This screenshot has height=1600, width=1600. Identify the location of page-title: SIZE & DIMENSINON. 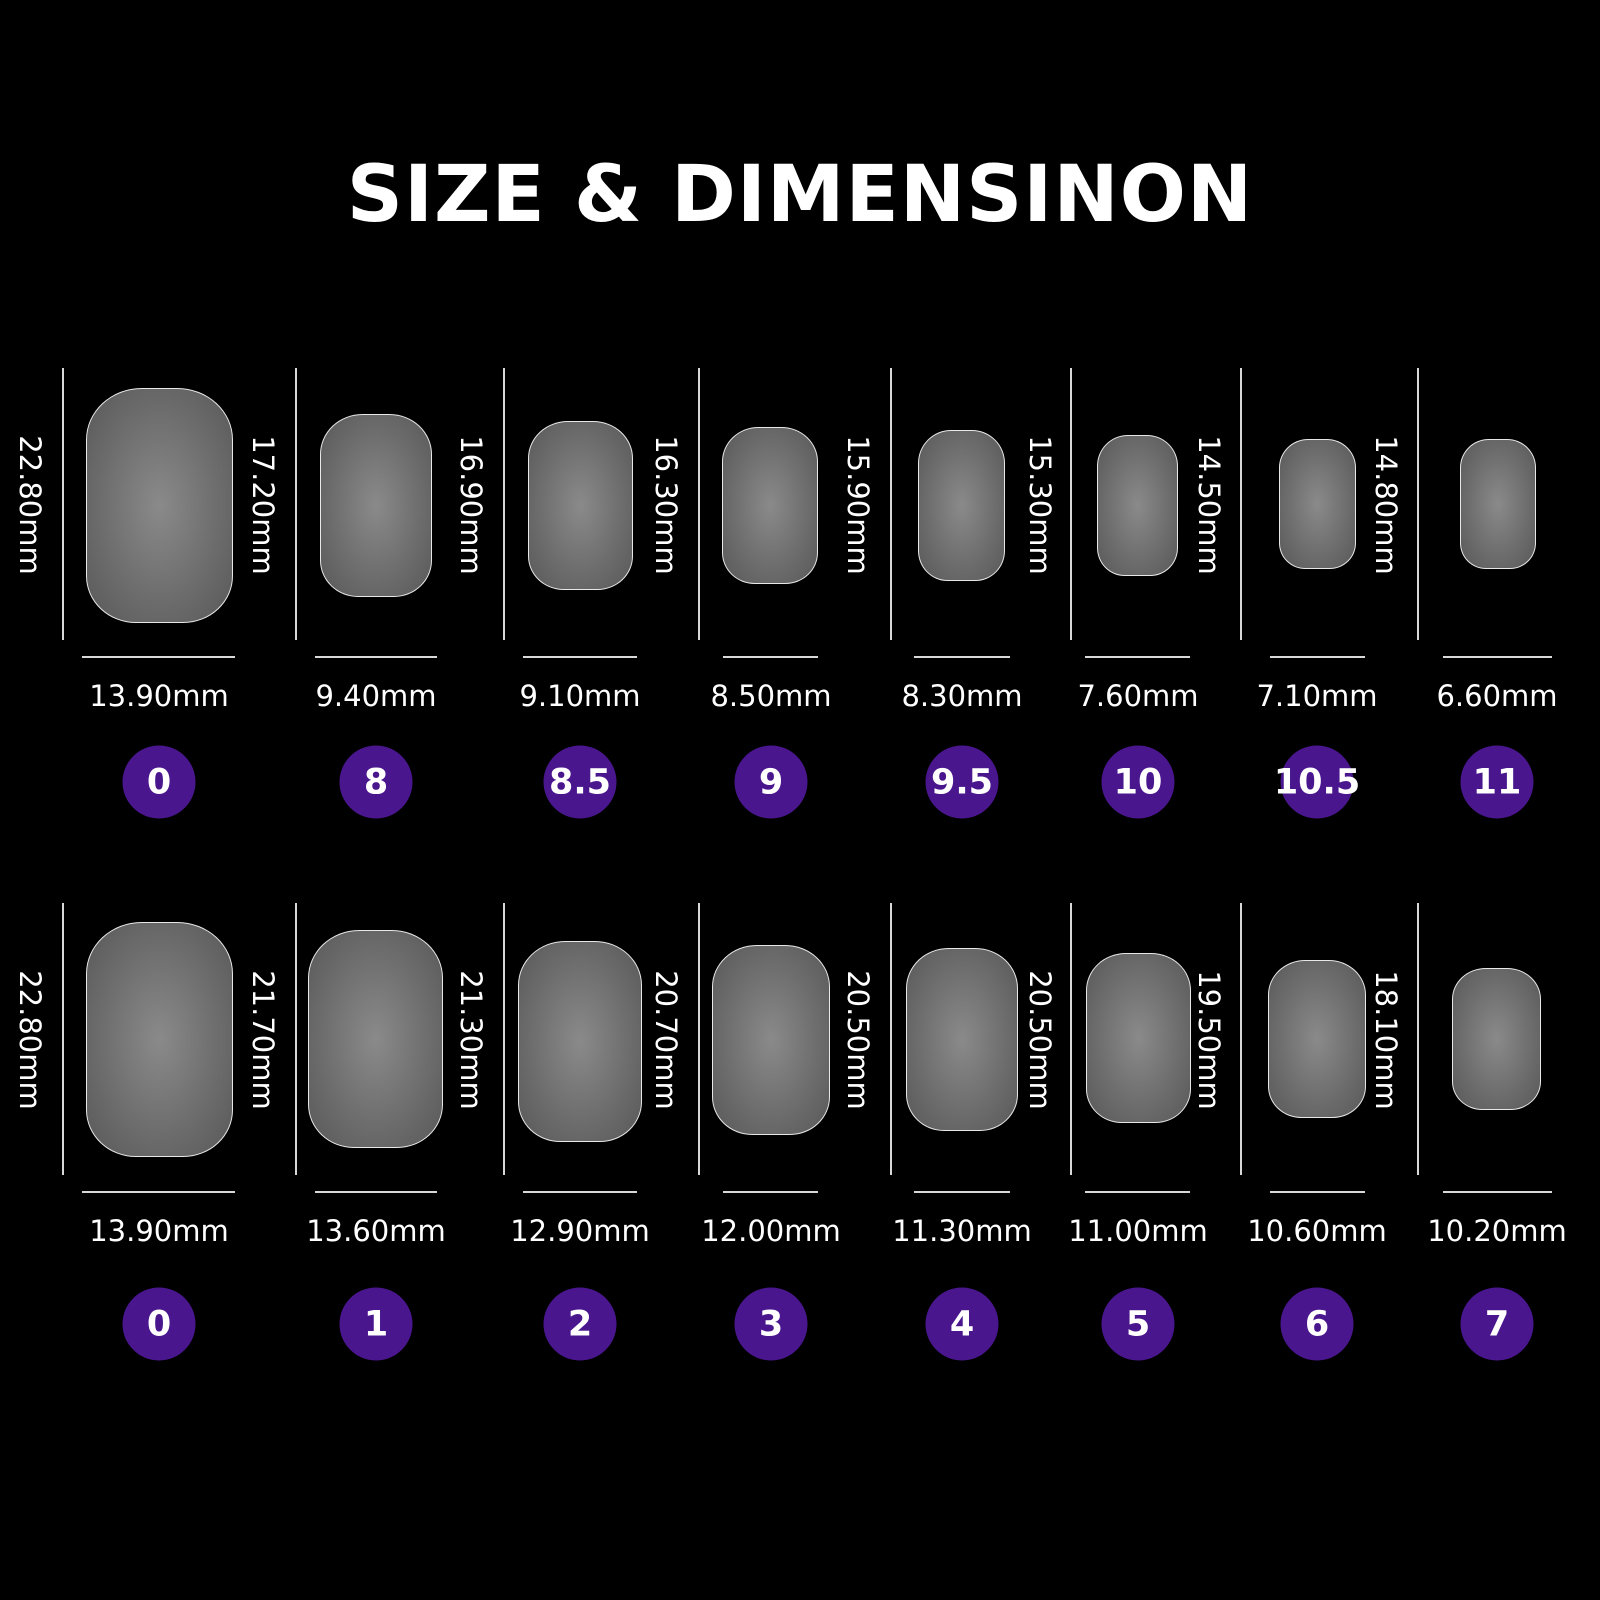
(800, 195).